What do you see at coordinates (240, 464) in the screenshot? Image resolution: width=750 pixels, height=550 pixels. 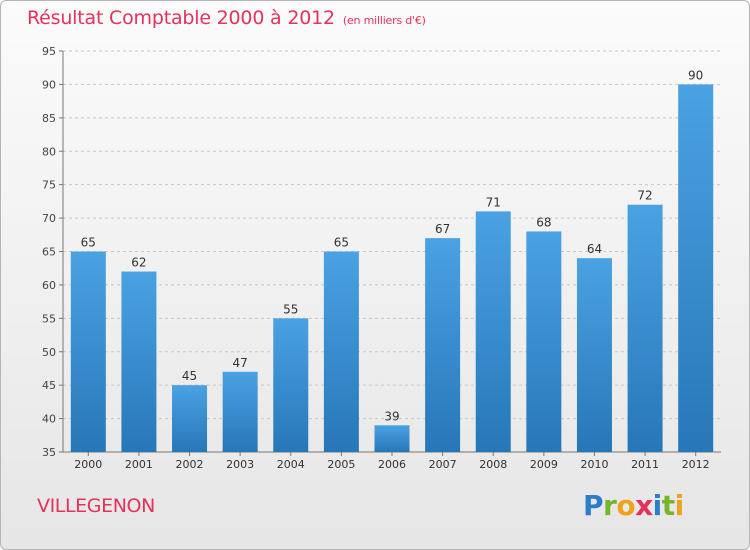 I see `x-tick-label: 2003` at bounding box center [240, 464].